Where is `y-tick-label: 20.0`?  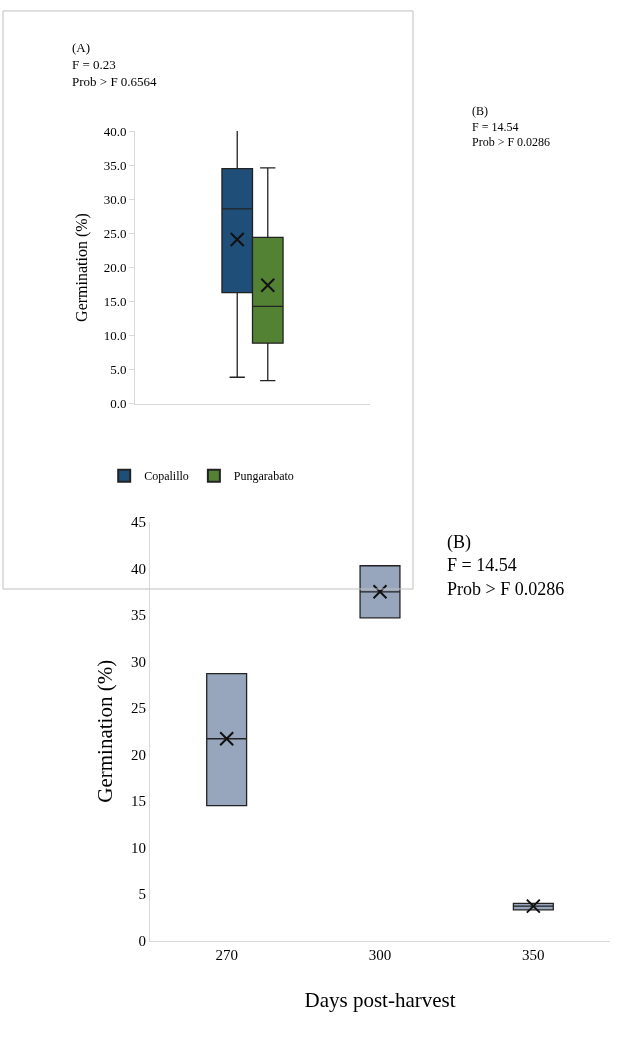
y-tick-label: 20.0 is located at coordinates (115, 268).